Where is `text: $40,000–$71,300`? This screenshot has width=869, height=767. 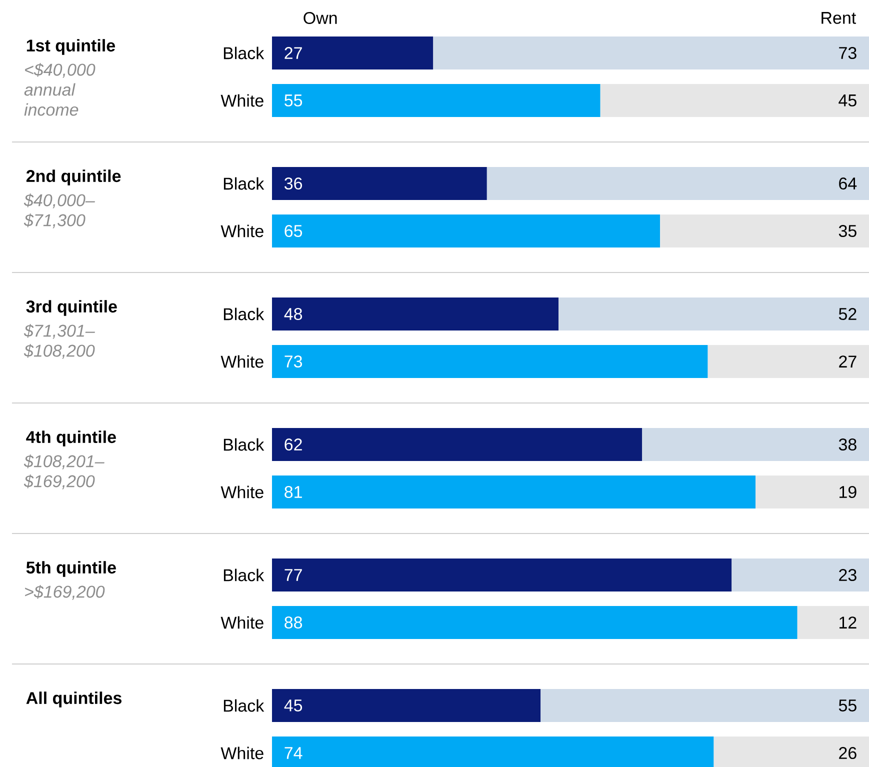
text: $40,000–$71,300 is located at coordinates (59, 211).